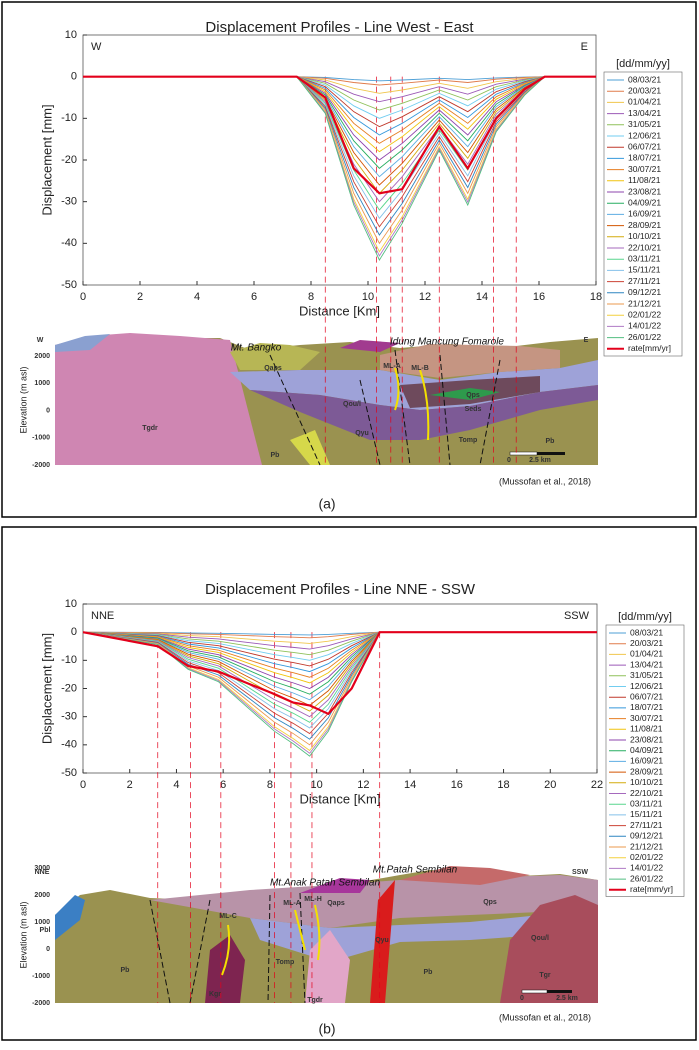 This screenshot has height=1050, width=699. I want to click on y-tick-label: 0, so click(74, 632).